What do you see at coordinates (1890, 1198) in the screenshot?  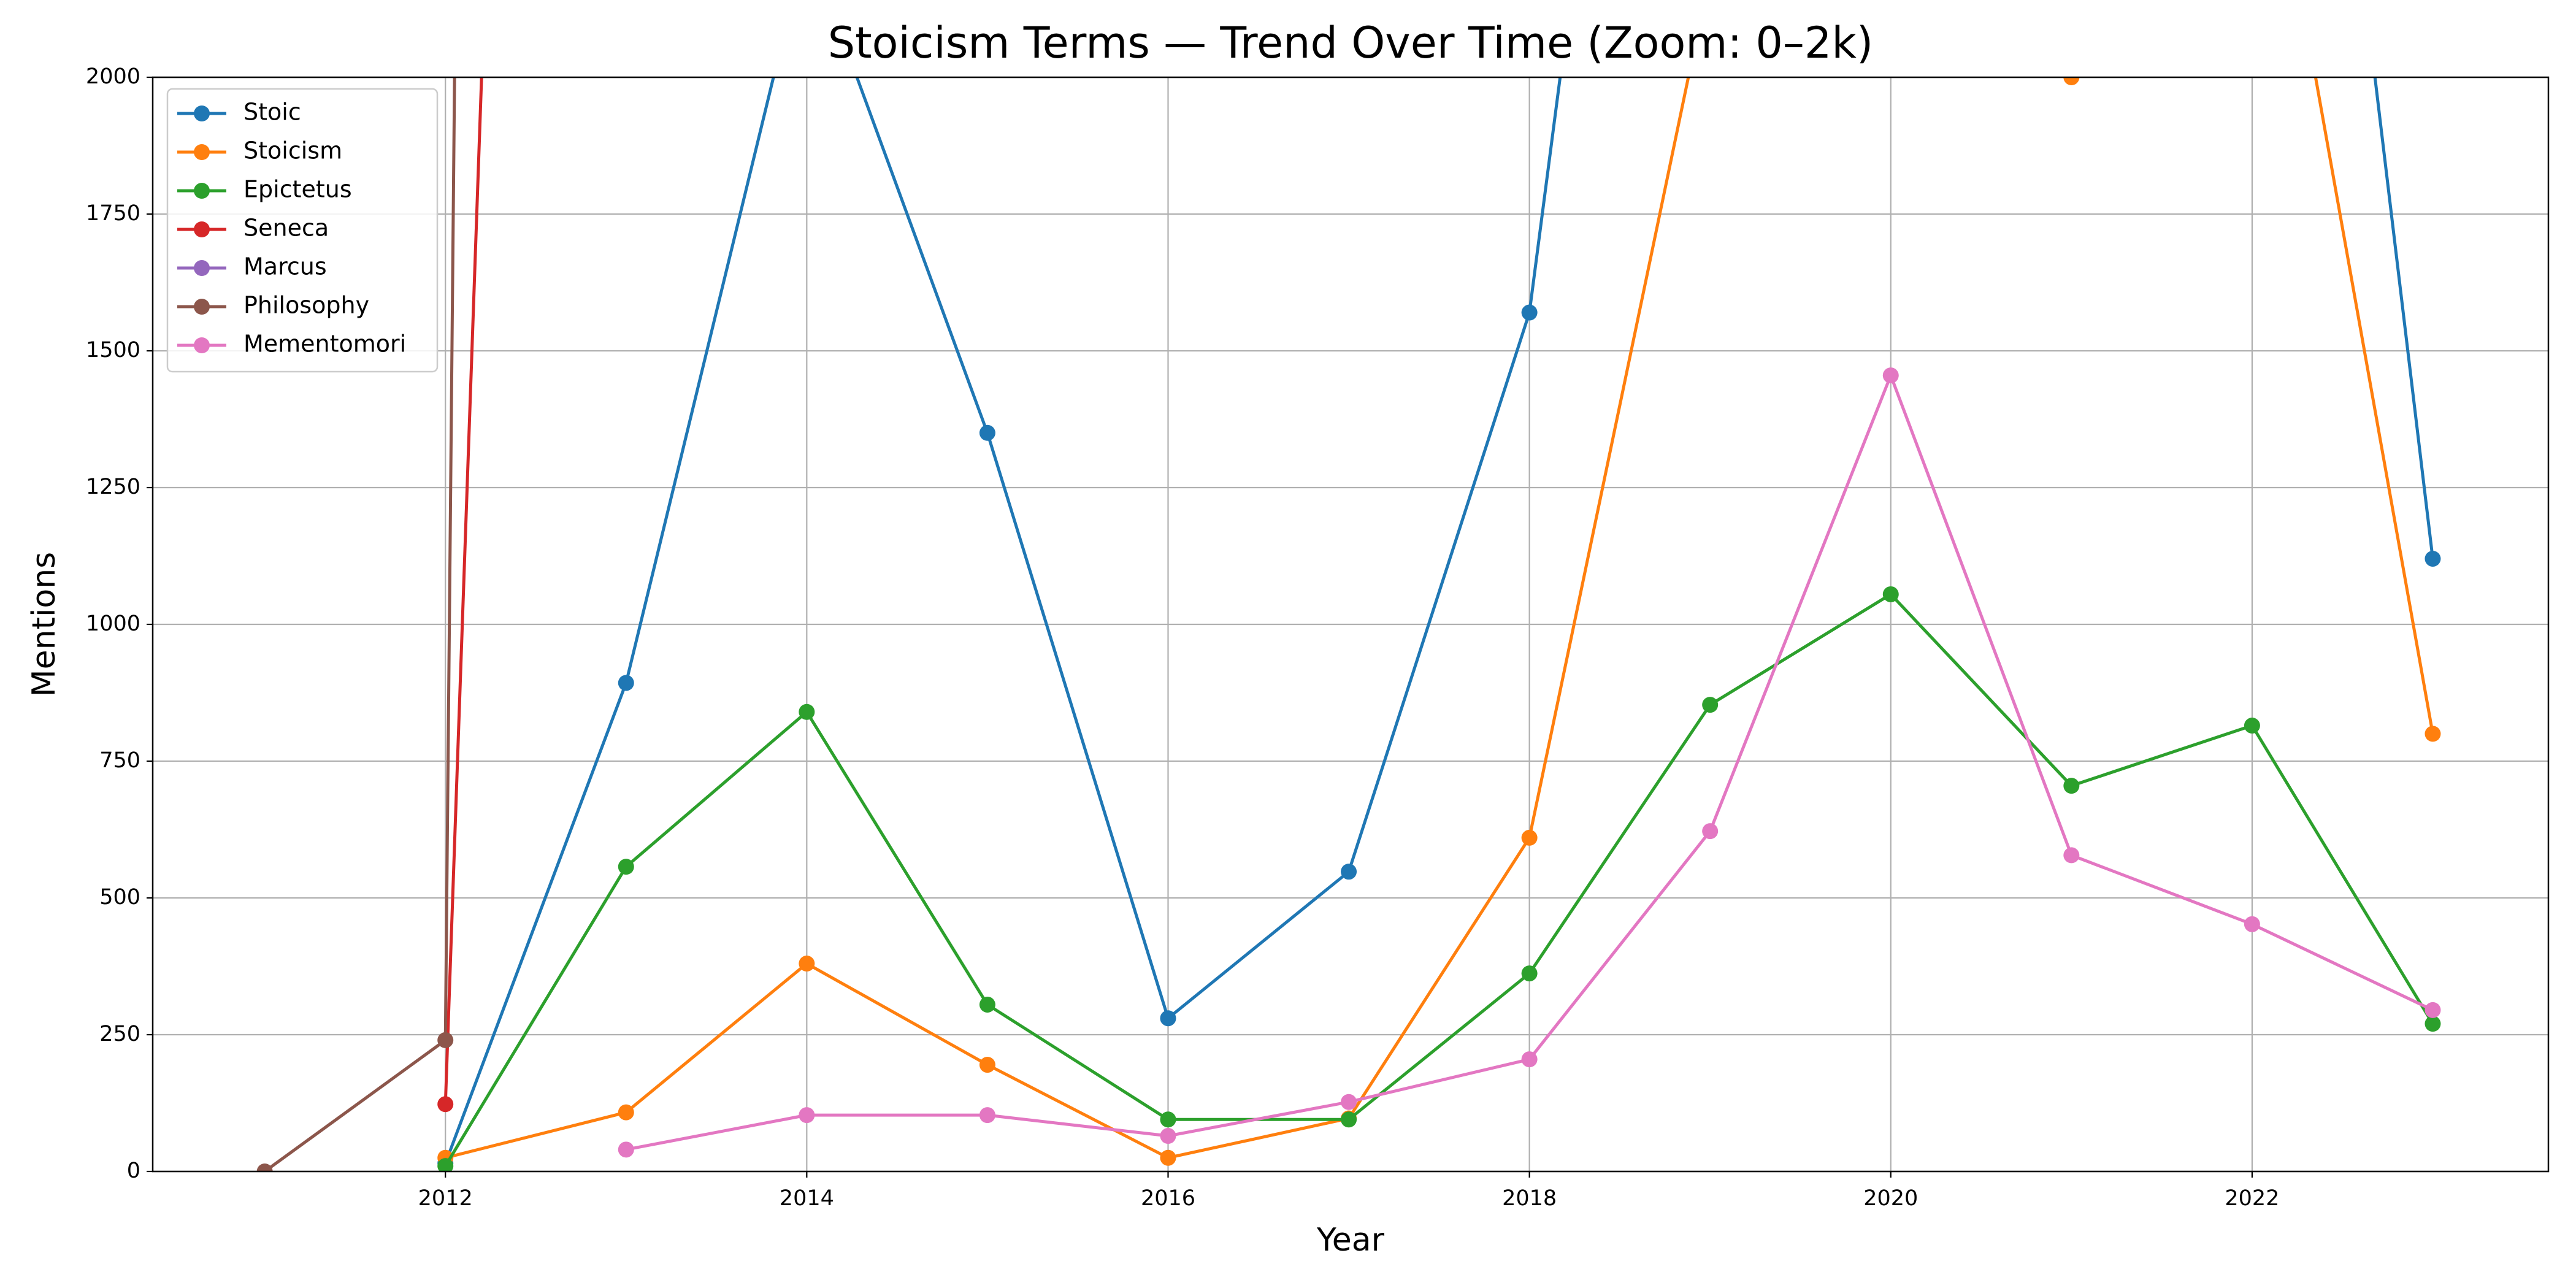 I see `x-tick-label: 2020` at bounding box center [1890, 1198].